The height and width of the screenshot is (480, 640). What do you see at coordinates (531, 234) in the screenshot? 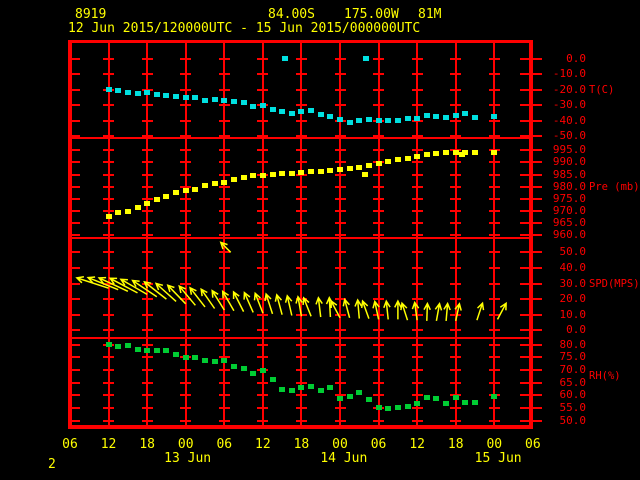
I see `chart-border-right` at bounding box center [531, 234].